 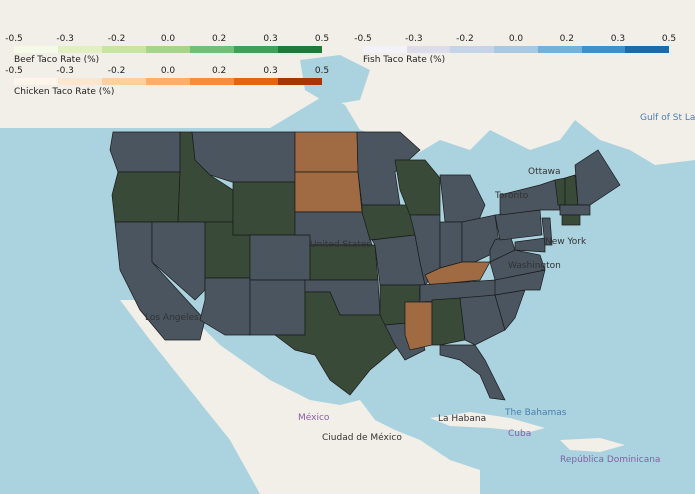 What do you see at coordinates (566, 242) in the screenshot?
I see `label-new-york: New York` at bounding box center [566, 242].